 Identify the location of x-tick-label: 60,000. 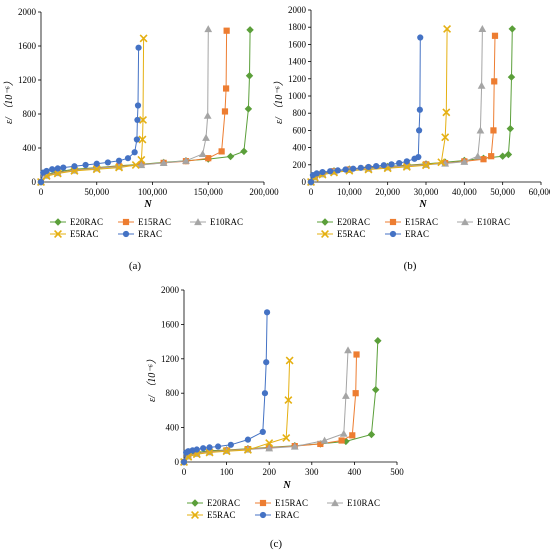
(539, 192).